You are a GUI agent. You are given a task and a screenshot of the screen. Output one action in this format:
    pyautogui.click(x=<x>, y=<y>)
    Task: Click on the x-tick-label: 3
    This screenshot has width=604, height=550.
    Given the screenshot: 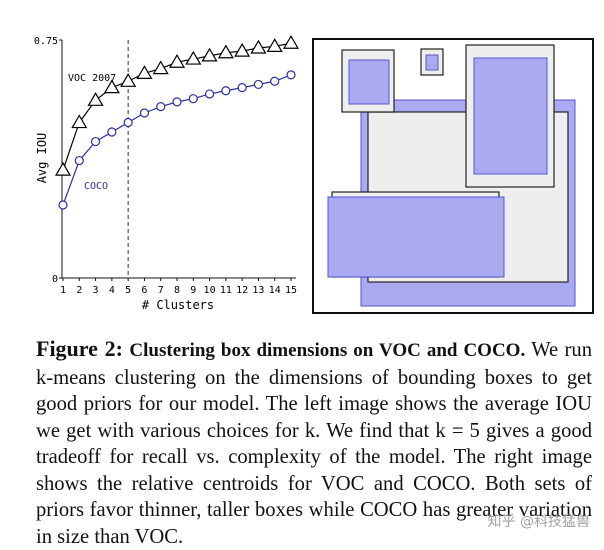 What is the action you would take?
    pyautogui.click(x=96, y=290)
    